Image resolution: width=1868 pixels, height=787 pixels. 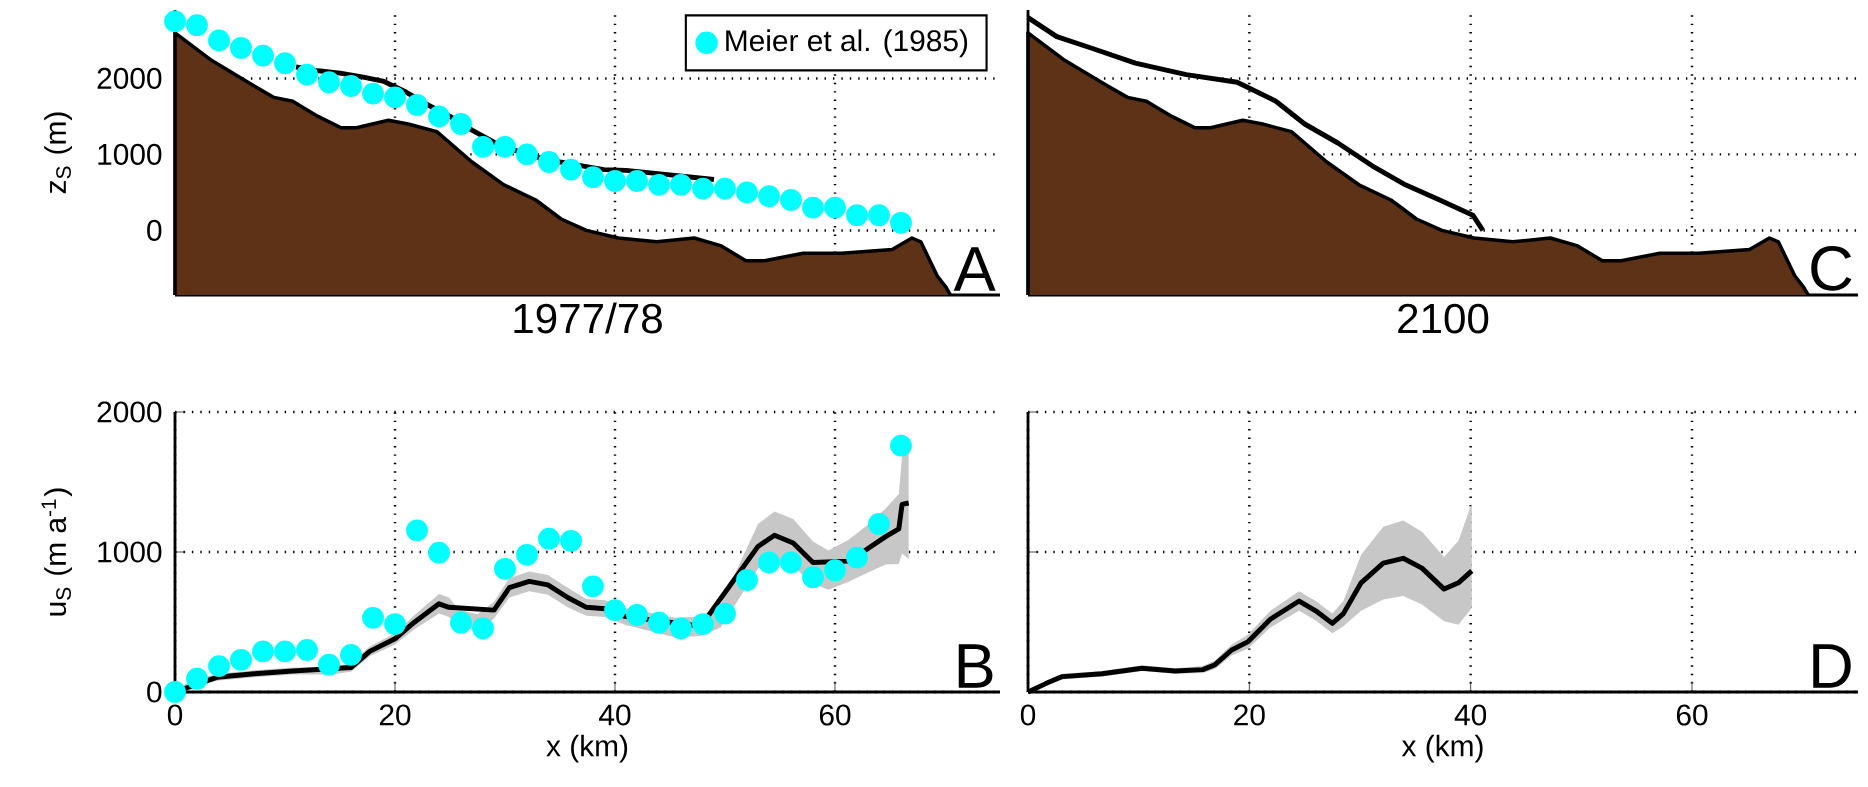 What do you see at coordinates (1831, 268) in the screenshot?
I see `annotation: C` at bounding box center [1831, 268].